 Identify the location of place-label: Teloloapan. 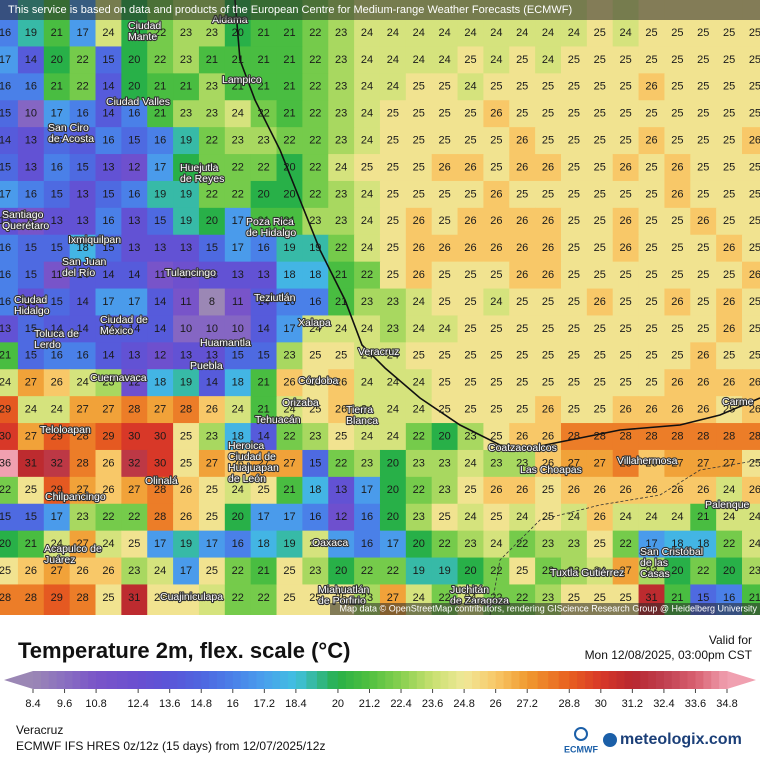
(65, 430).